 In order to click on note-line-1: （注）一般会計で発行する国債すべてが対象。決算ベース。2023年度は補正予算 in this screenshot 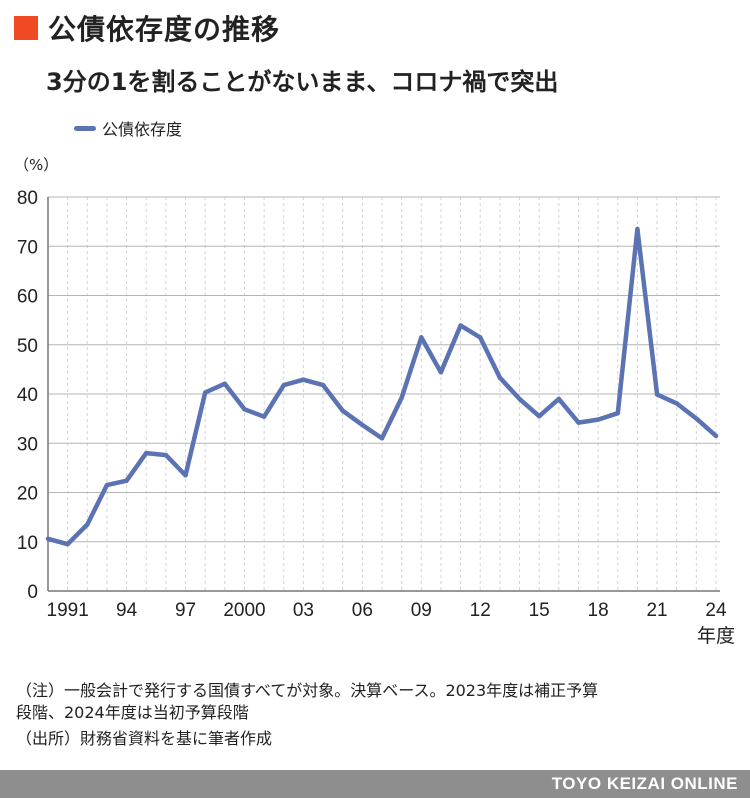, I will do `click(307, 690)`.